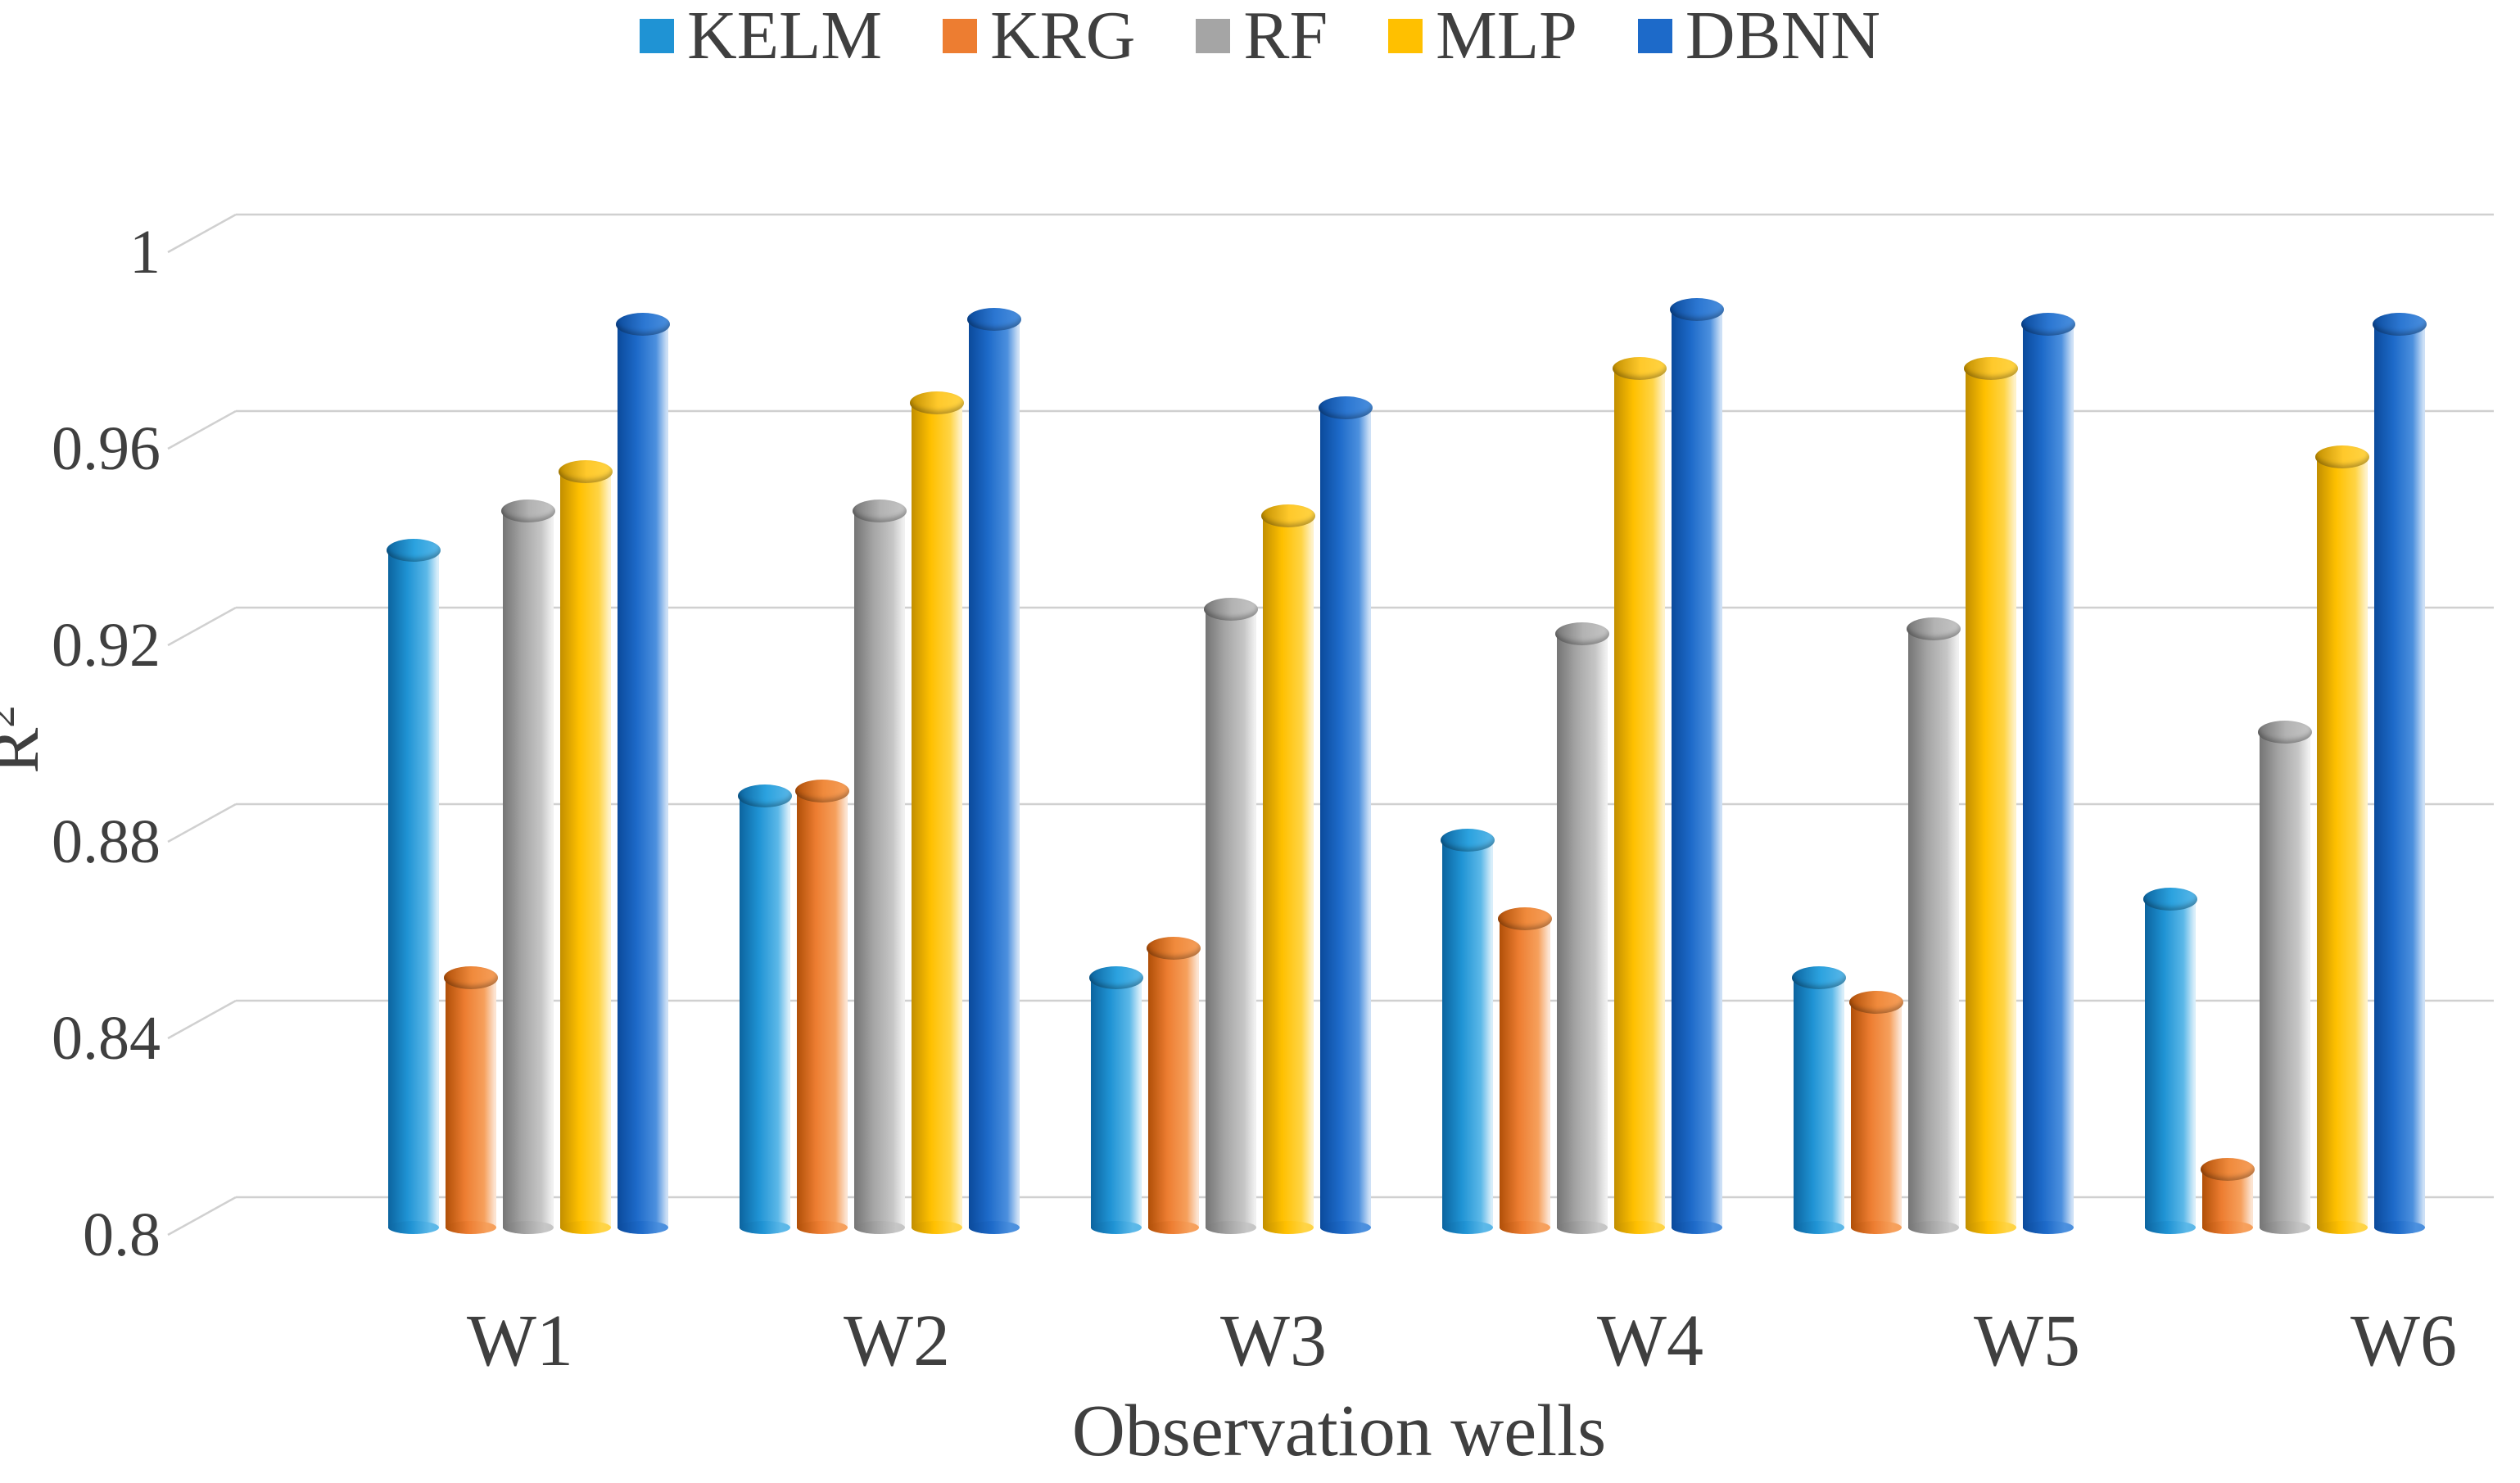 The height and width of the screenshot is (1483, 2520). Describe the element at coordinates (2400, 773) in the screenshot. I see `bar-w6-dbnn` at that location.